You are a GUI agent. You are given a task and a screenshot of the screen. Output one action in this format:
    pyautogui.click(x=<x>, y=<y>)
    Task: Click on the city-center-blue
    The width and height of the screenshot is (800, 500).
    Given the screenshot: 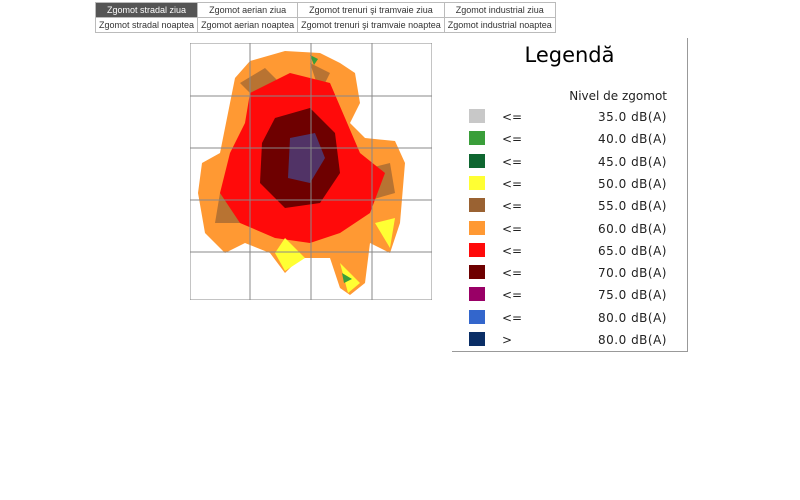 What is the action you would take?
    pyautogui.click(x=306, y=158)
    